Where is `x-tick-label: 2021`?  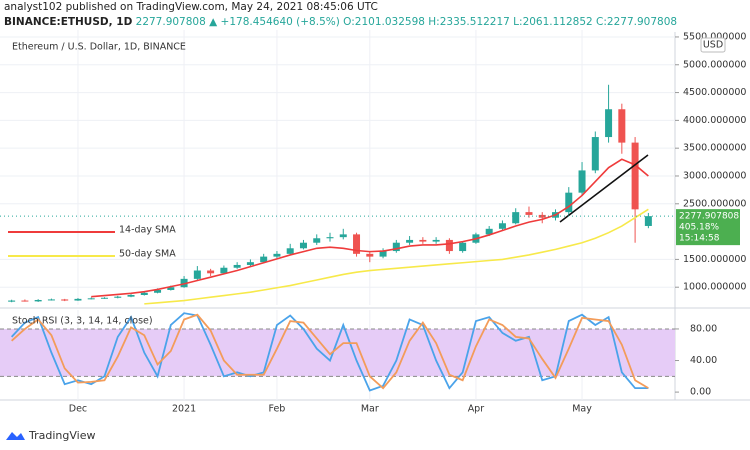 x-tick-label: 2021 is located at coordinates (184, 409).